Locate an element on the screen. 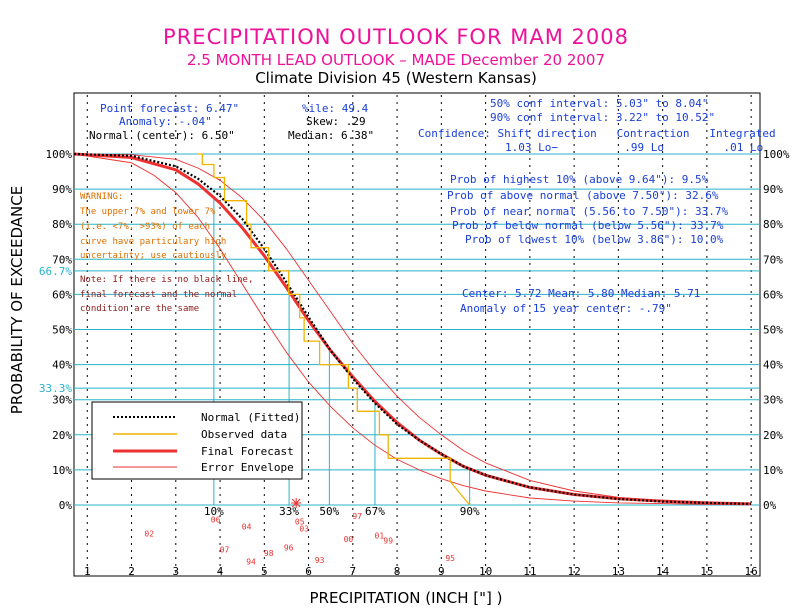 The height and width of the screenshot is (612, 792). legend-label-forecast: Final Forecast is located at coordinates (247, 451).